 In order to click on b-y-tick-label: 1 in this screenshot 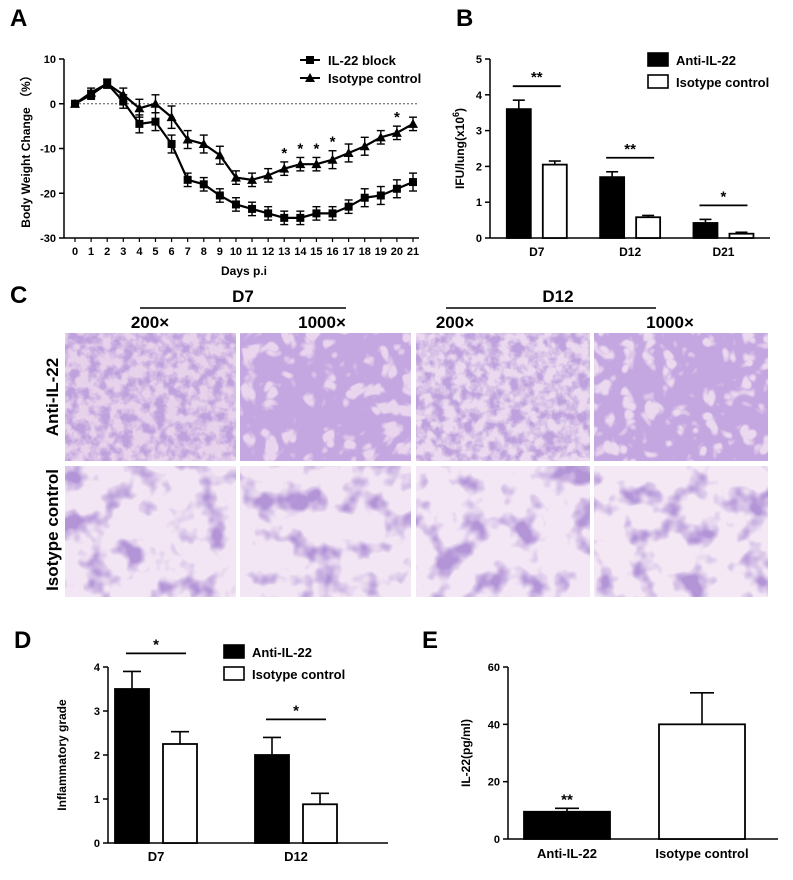, I will do `click(479, 203)`.